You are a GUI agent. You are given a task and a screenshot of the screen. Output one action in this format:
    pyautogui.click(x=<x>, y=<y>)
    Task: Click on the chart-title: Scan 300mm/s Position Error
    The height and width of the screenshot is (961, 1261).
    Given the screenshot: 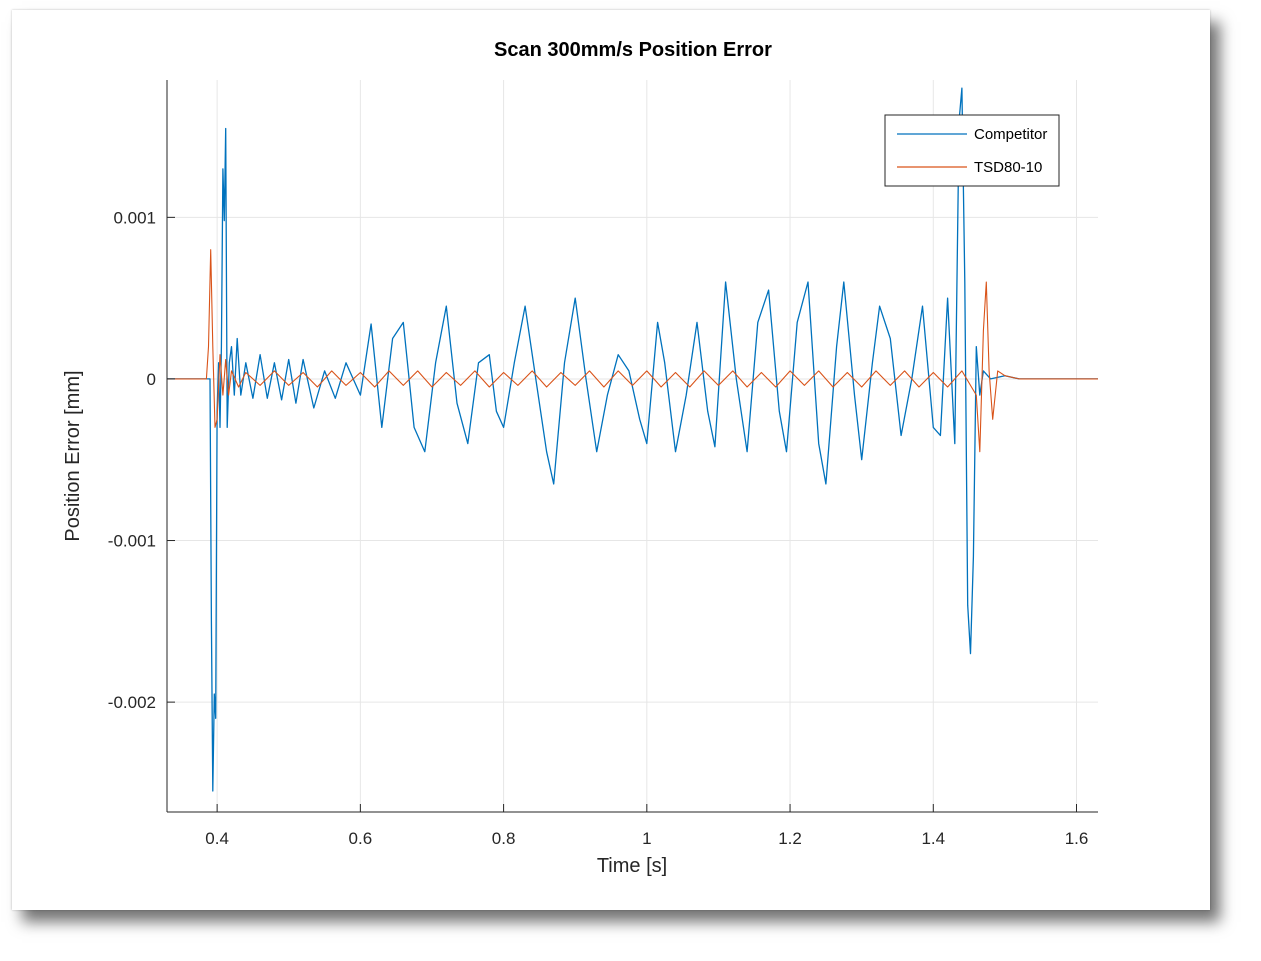 What is the action you would take?
    pyautogui.click(x=633, y=50)
    